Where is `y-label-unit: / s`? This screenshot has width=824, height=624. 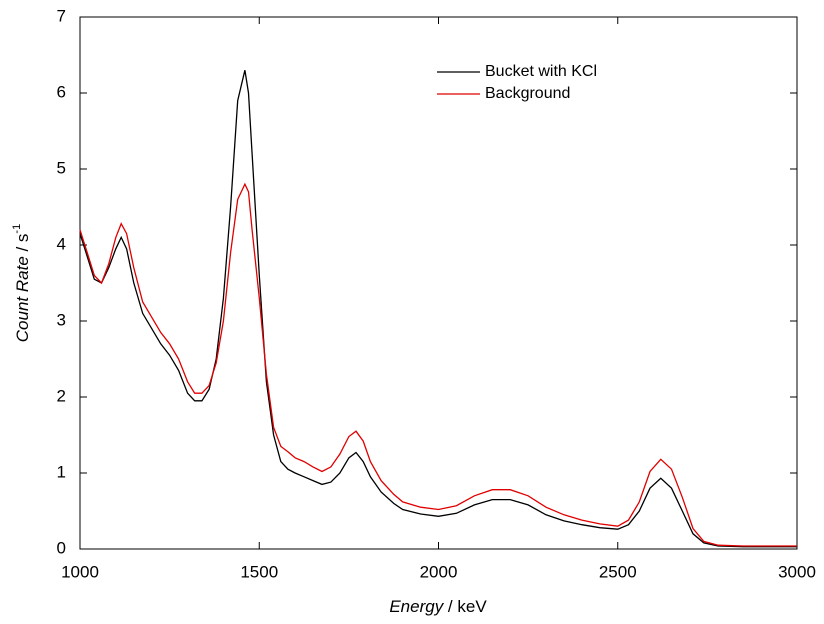
y-label-unit: / s is located at coordinates (22, 245).